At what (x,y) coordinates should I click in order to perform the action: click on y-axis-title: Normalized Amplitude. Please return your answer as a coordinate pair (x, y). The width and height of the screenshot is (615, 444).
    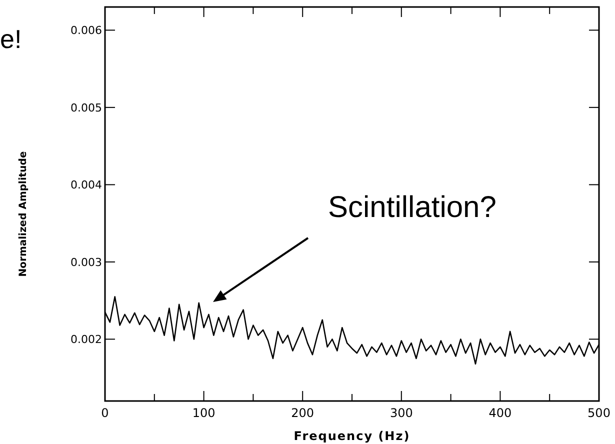
    Looking at the image, I should click on (23, 214).